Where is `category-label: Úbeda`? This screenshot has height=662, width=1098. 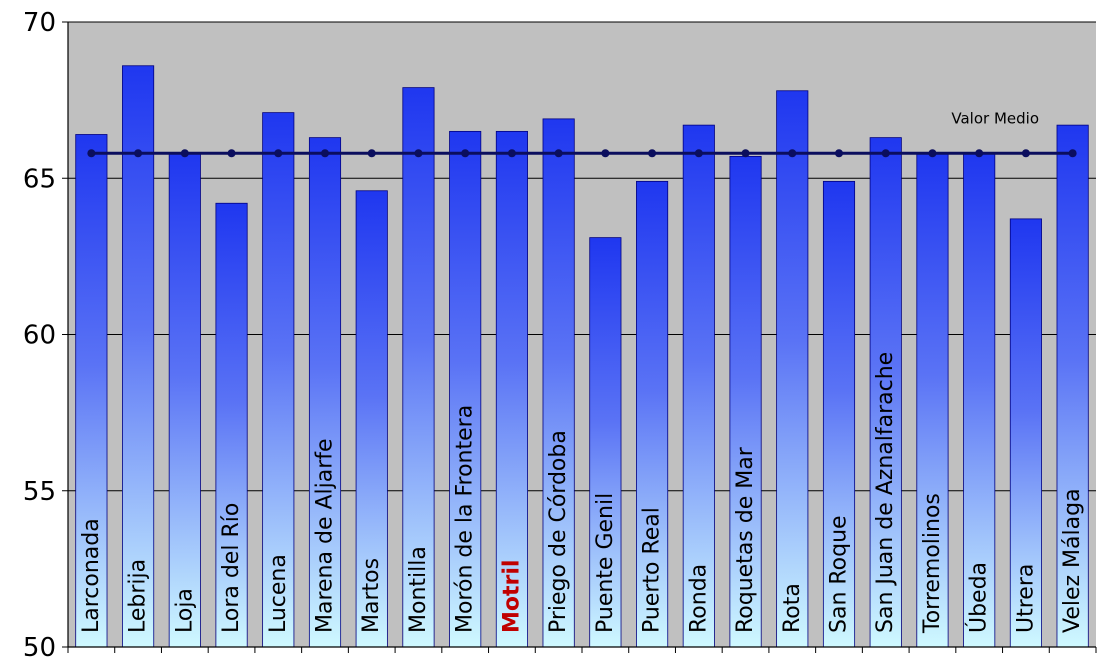 category-label: Úbeda is located at coordinates (979, 597).